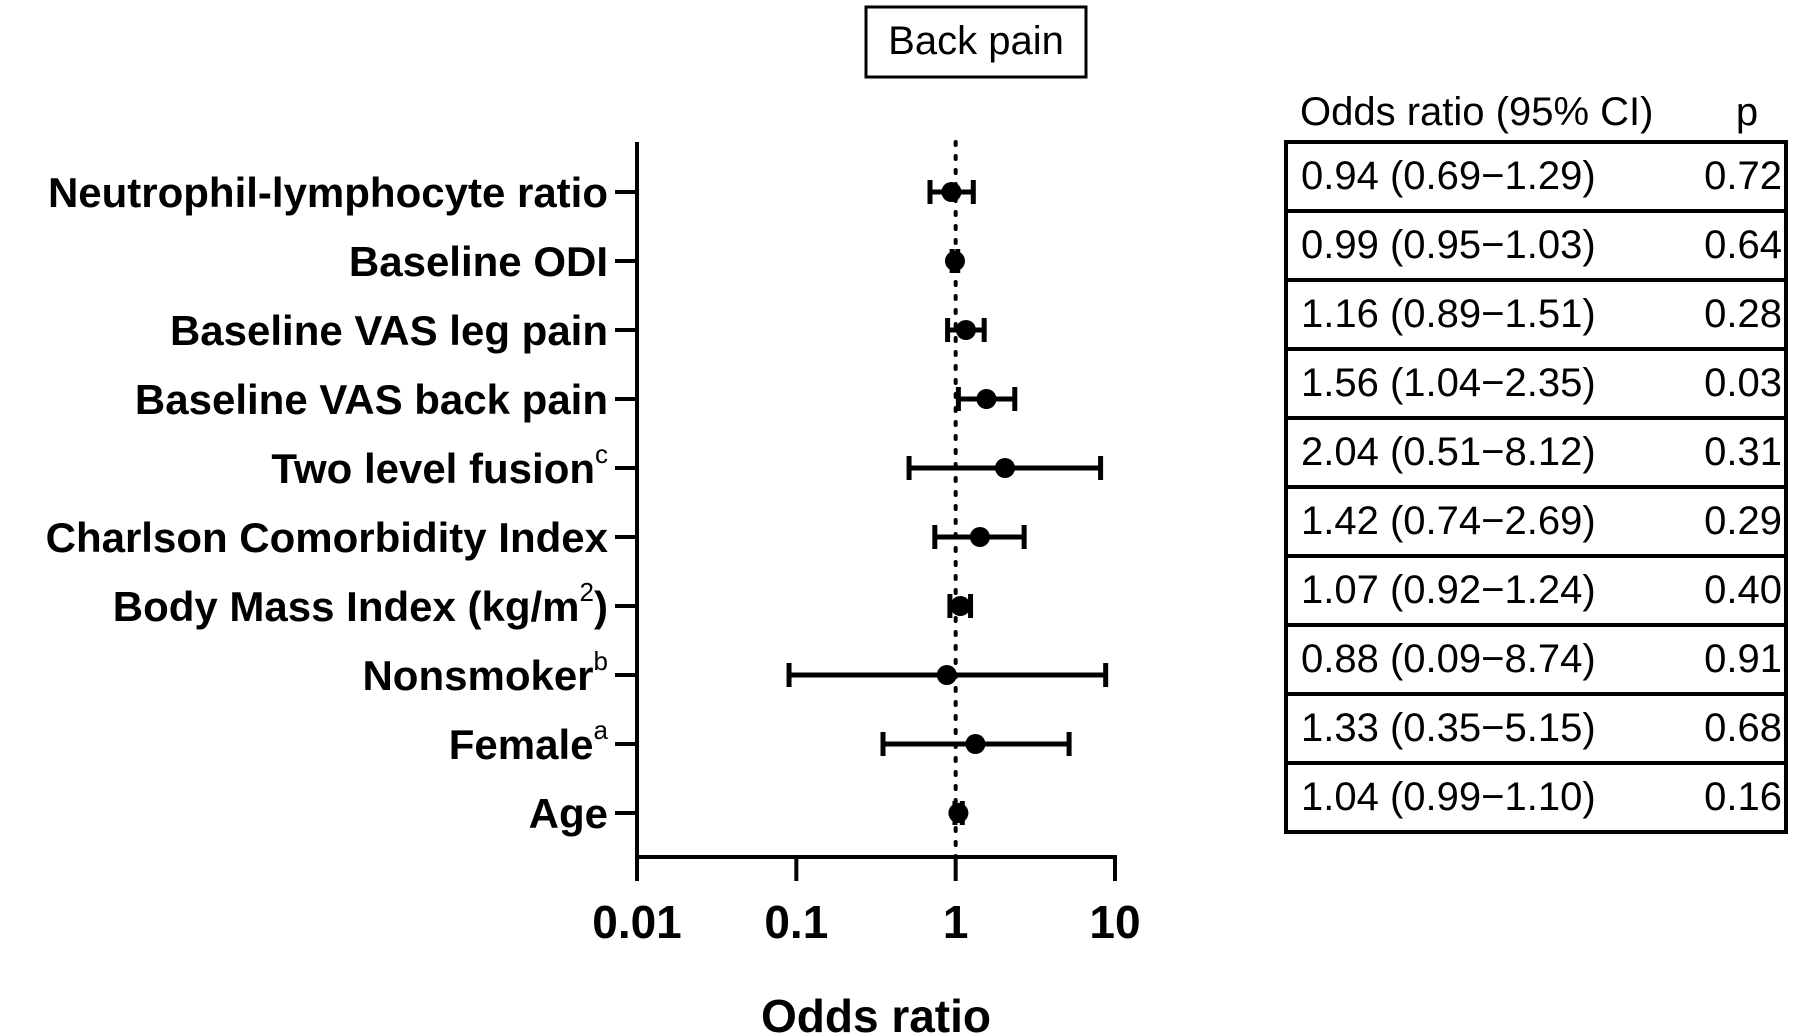  Describe the element at coordinates (1448, 383) in the screenshot. I see `table-estimate: 1.56 (1.04−2.35)` at that location.